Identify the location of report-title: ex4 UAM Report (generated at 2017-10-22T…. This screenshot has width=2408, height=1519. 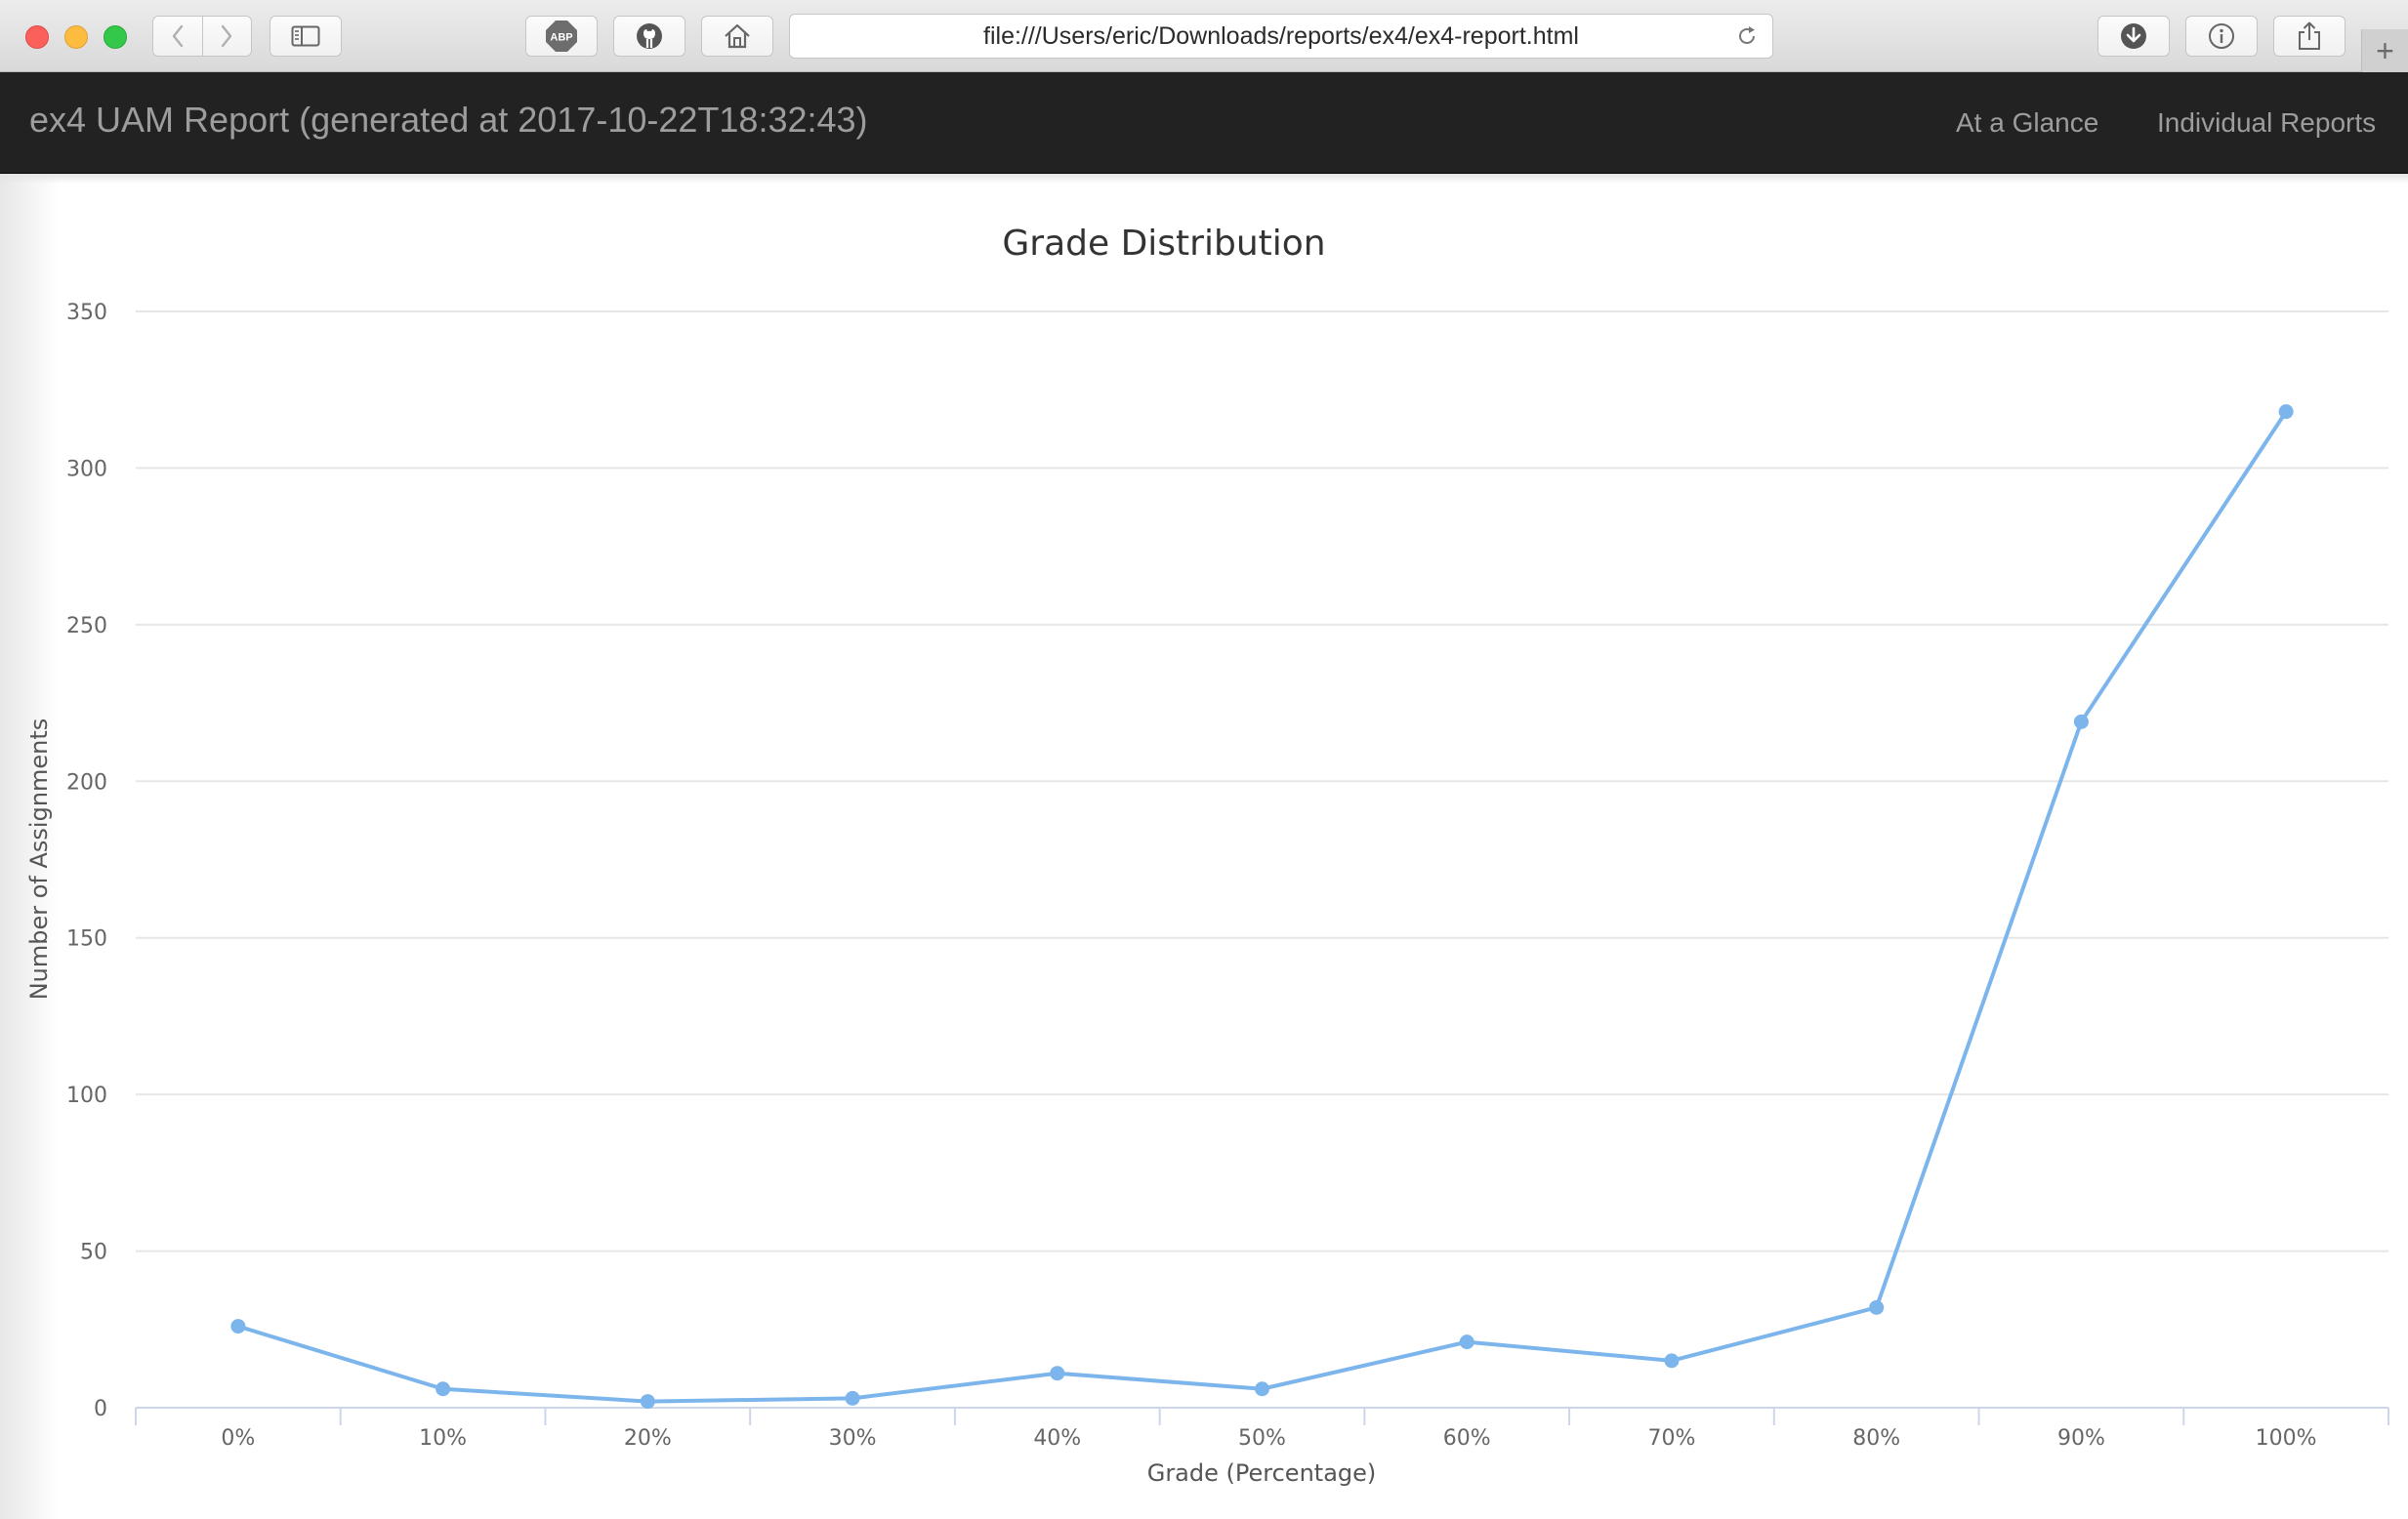
(448, 120).